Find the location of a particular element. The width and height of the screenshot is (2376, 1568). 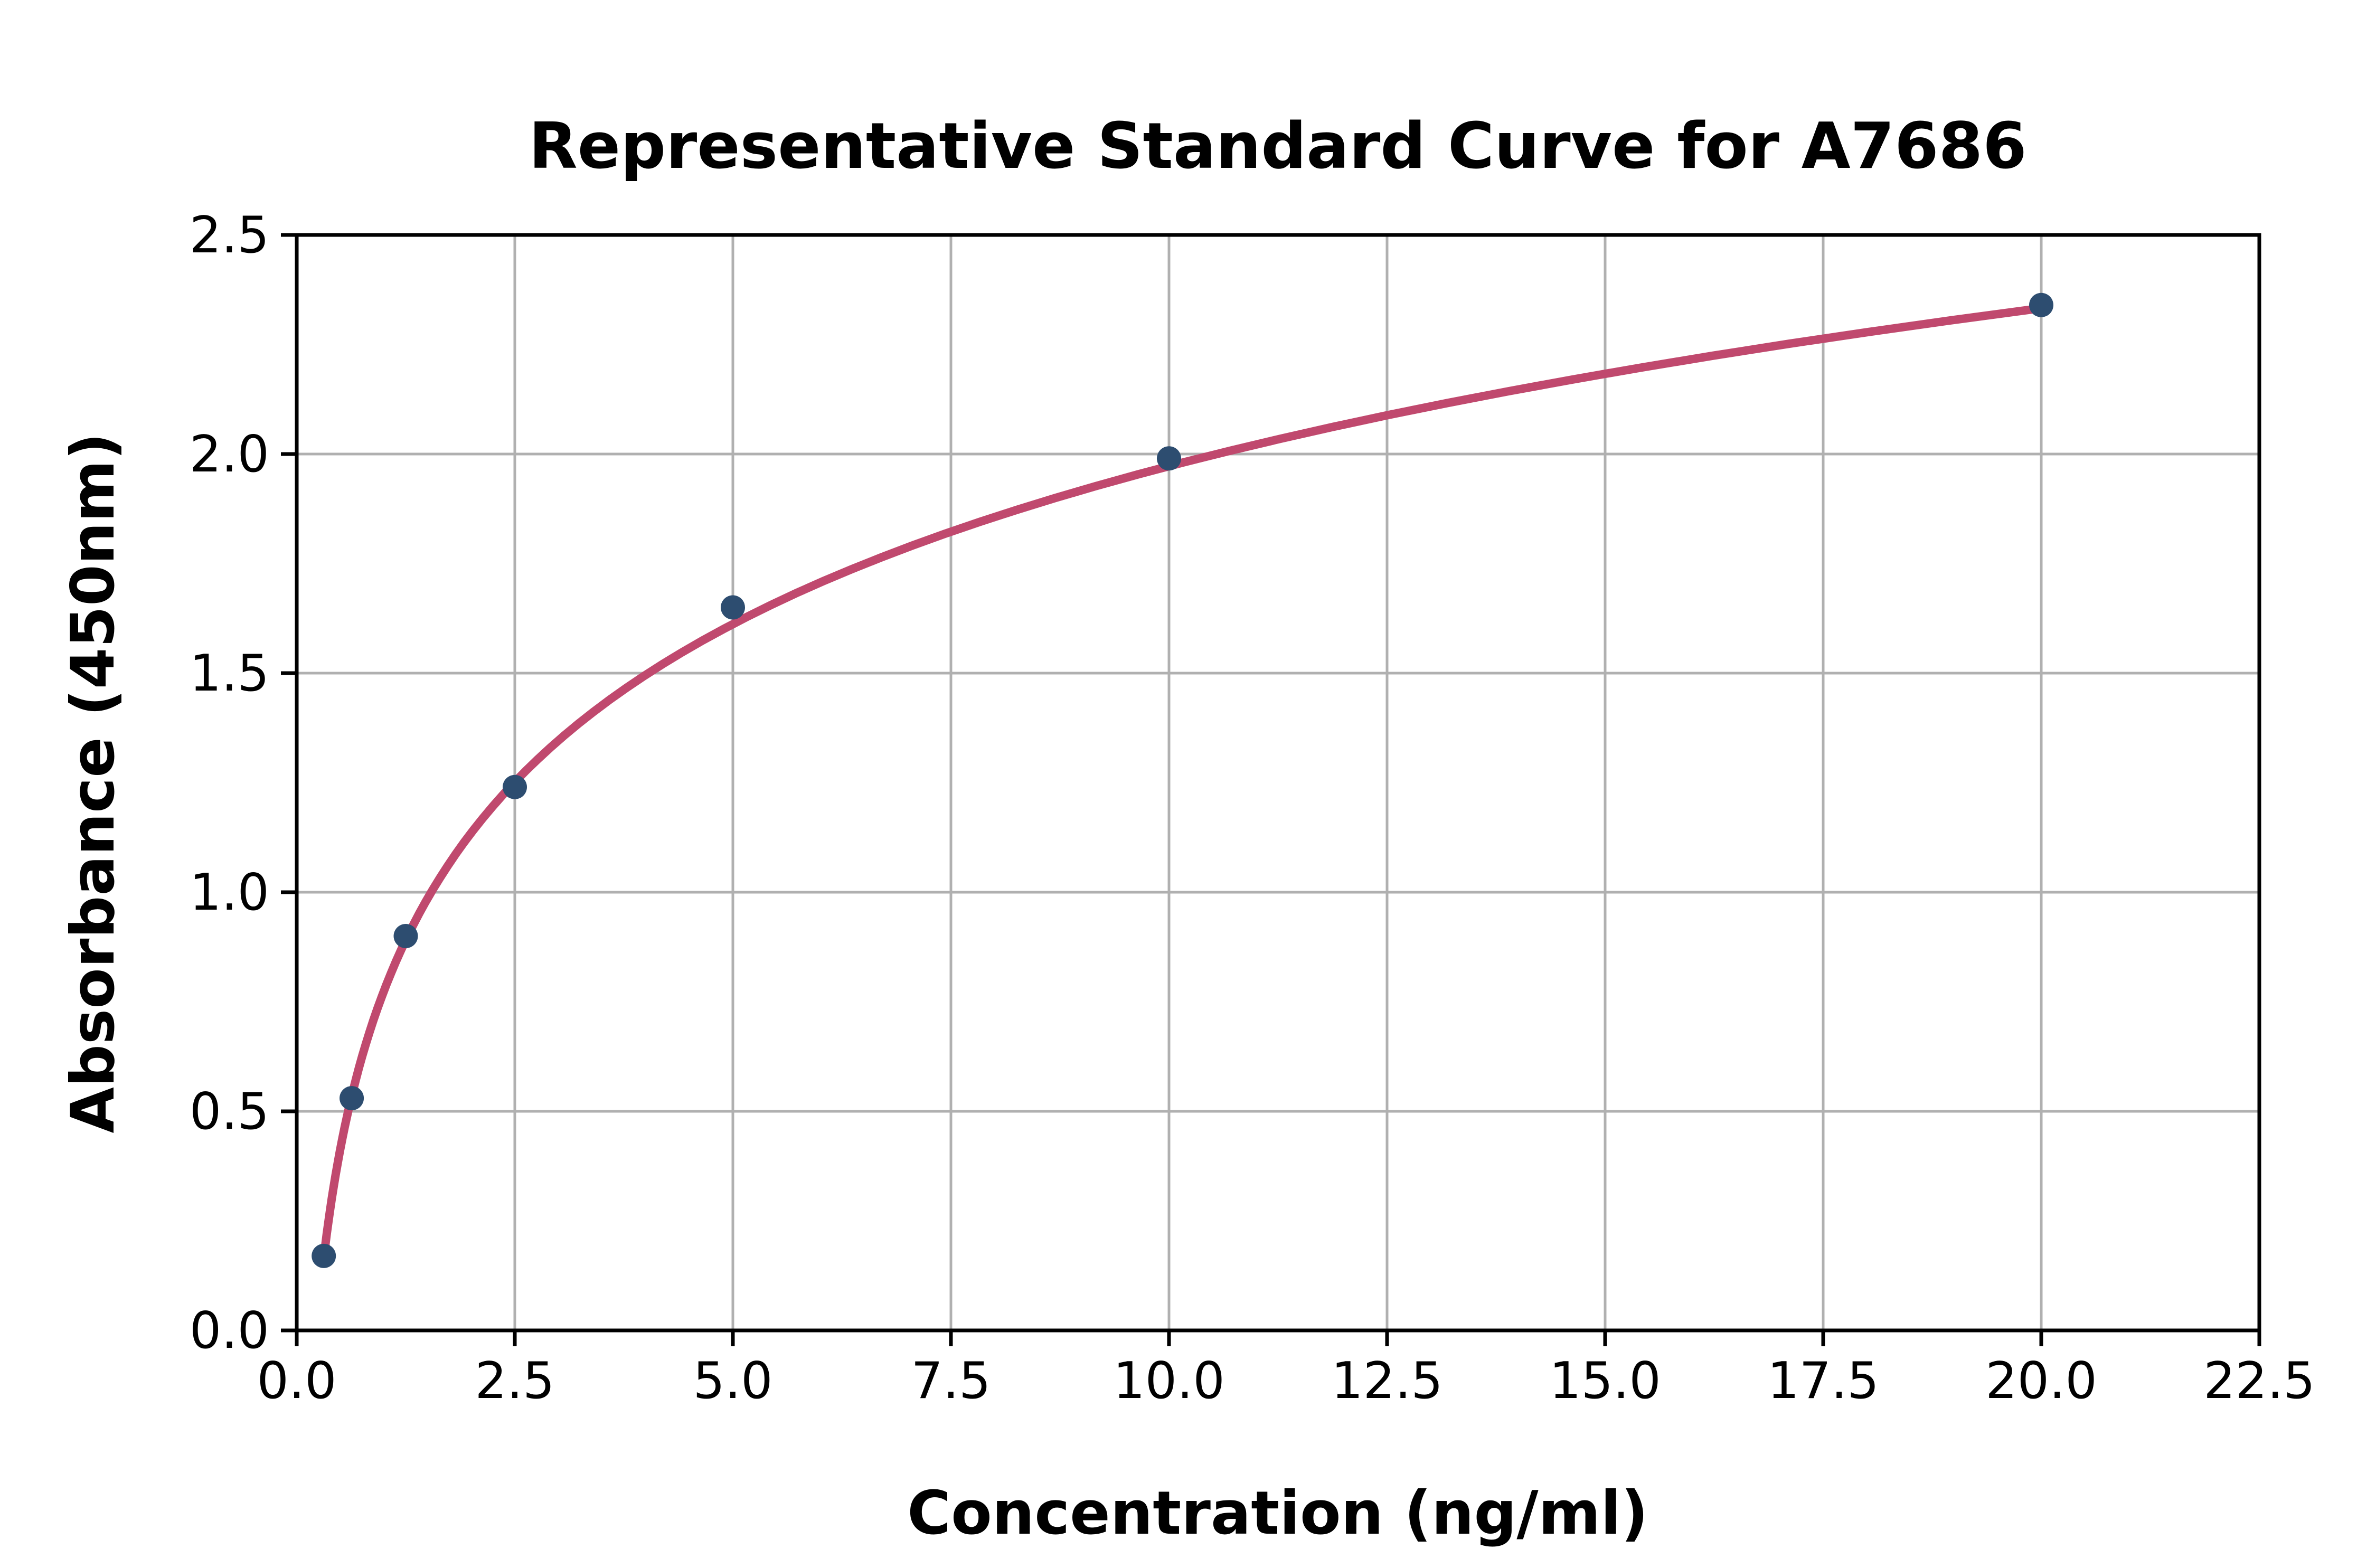

x-tick-label: 17.5 is located at coordinates (1823, 1381).